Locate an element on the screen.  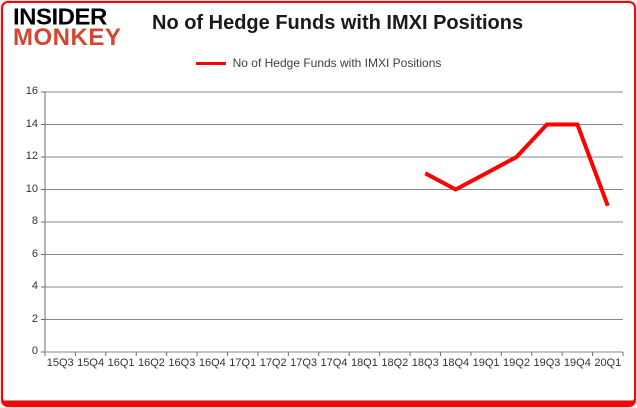
x-axis-label: 15Q3 is located at coordinates (60, 363).